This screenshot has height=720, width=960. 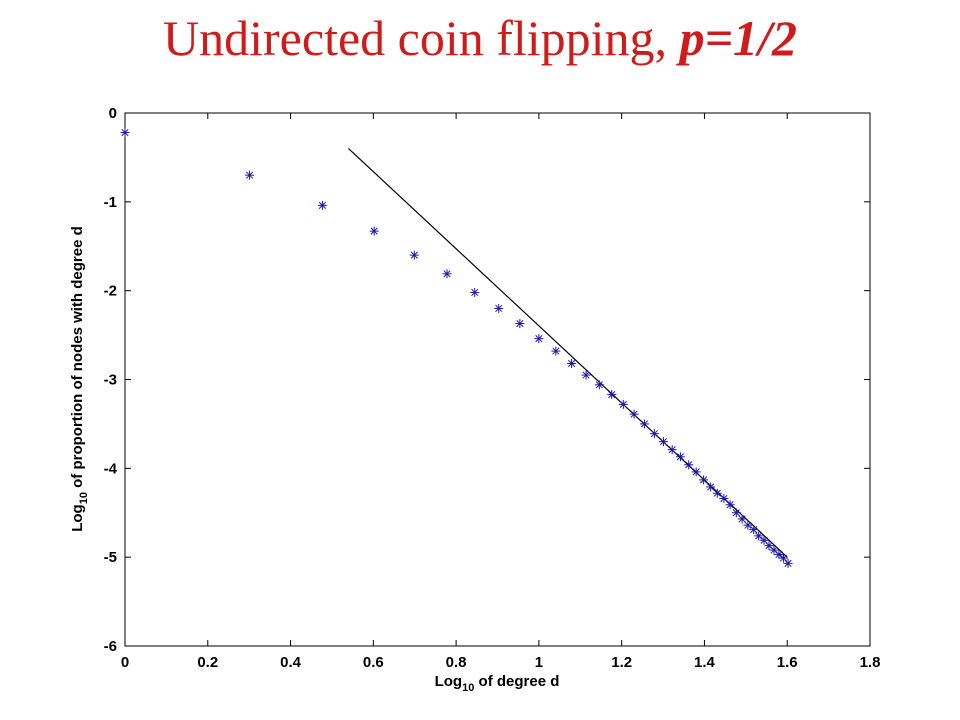 I want to click on x-tick-label-9: 1.8, so click(x=870, y=662).